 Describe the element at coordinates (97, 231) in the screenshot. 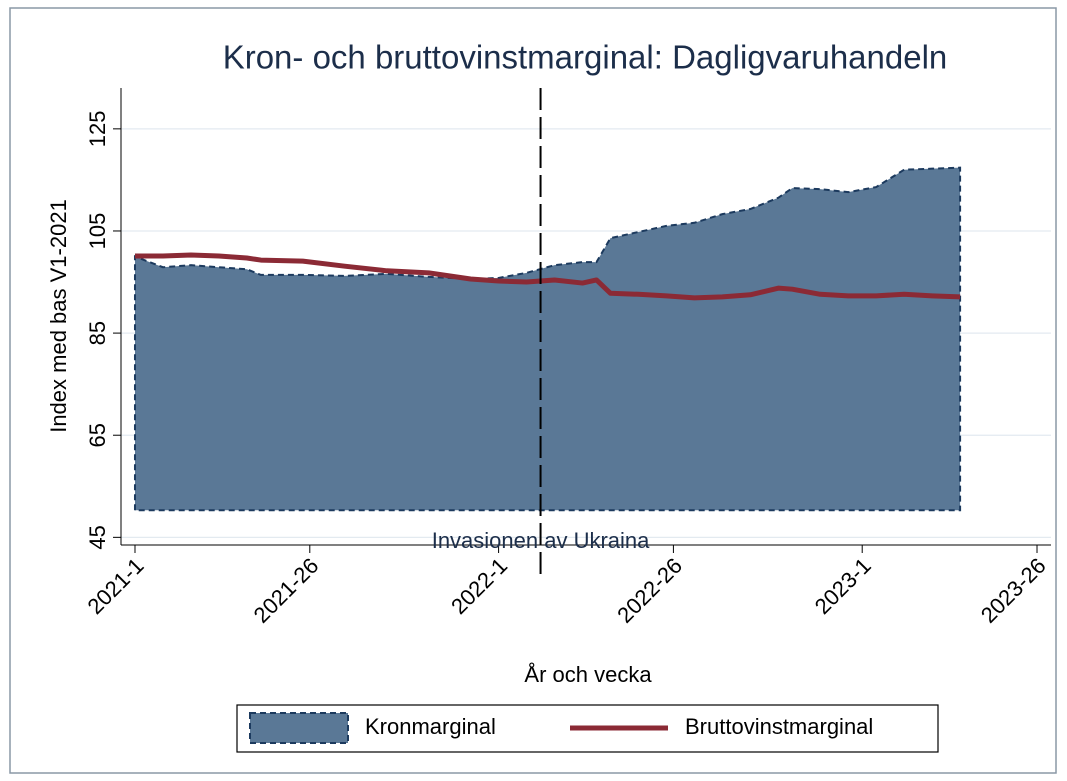

I see `y-tick-label: 105` at that location.